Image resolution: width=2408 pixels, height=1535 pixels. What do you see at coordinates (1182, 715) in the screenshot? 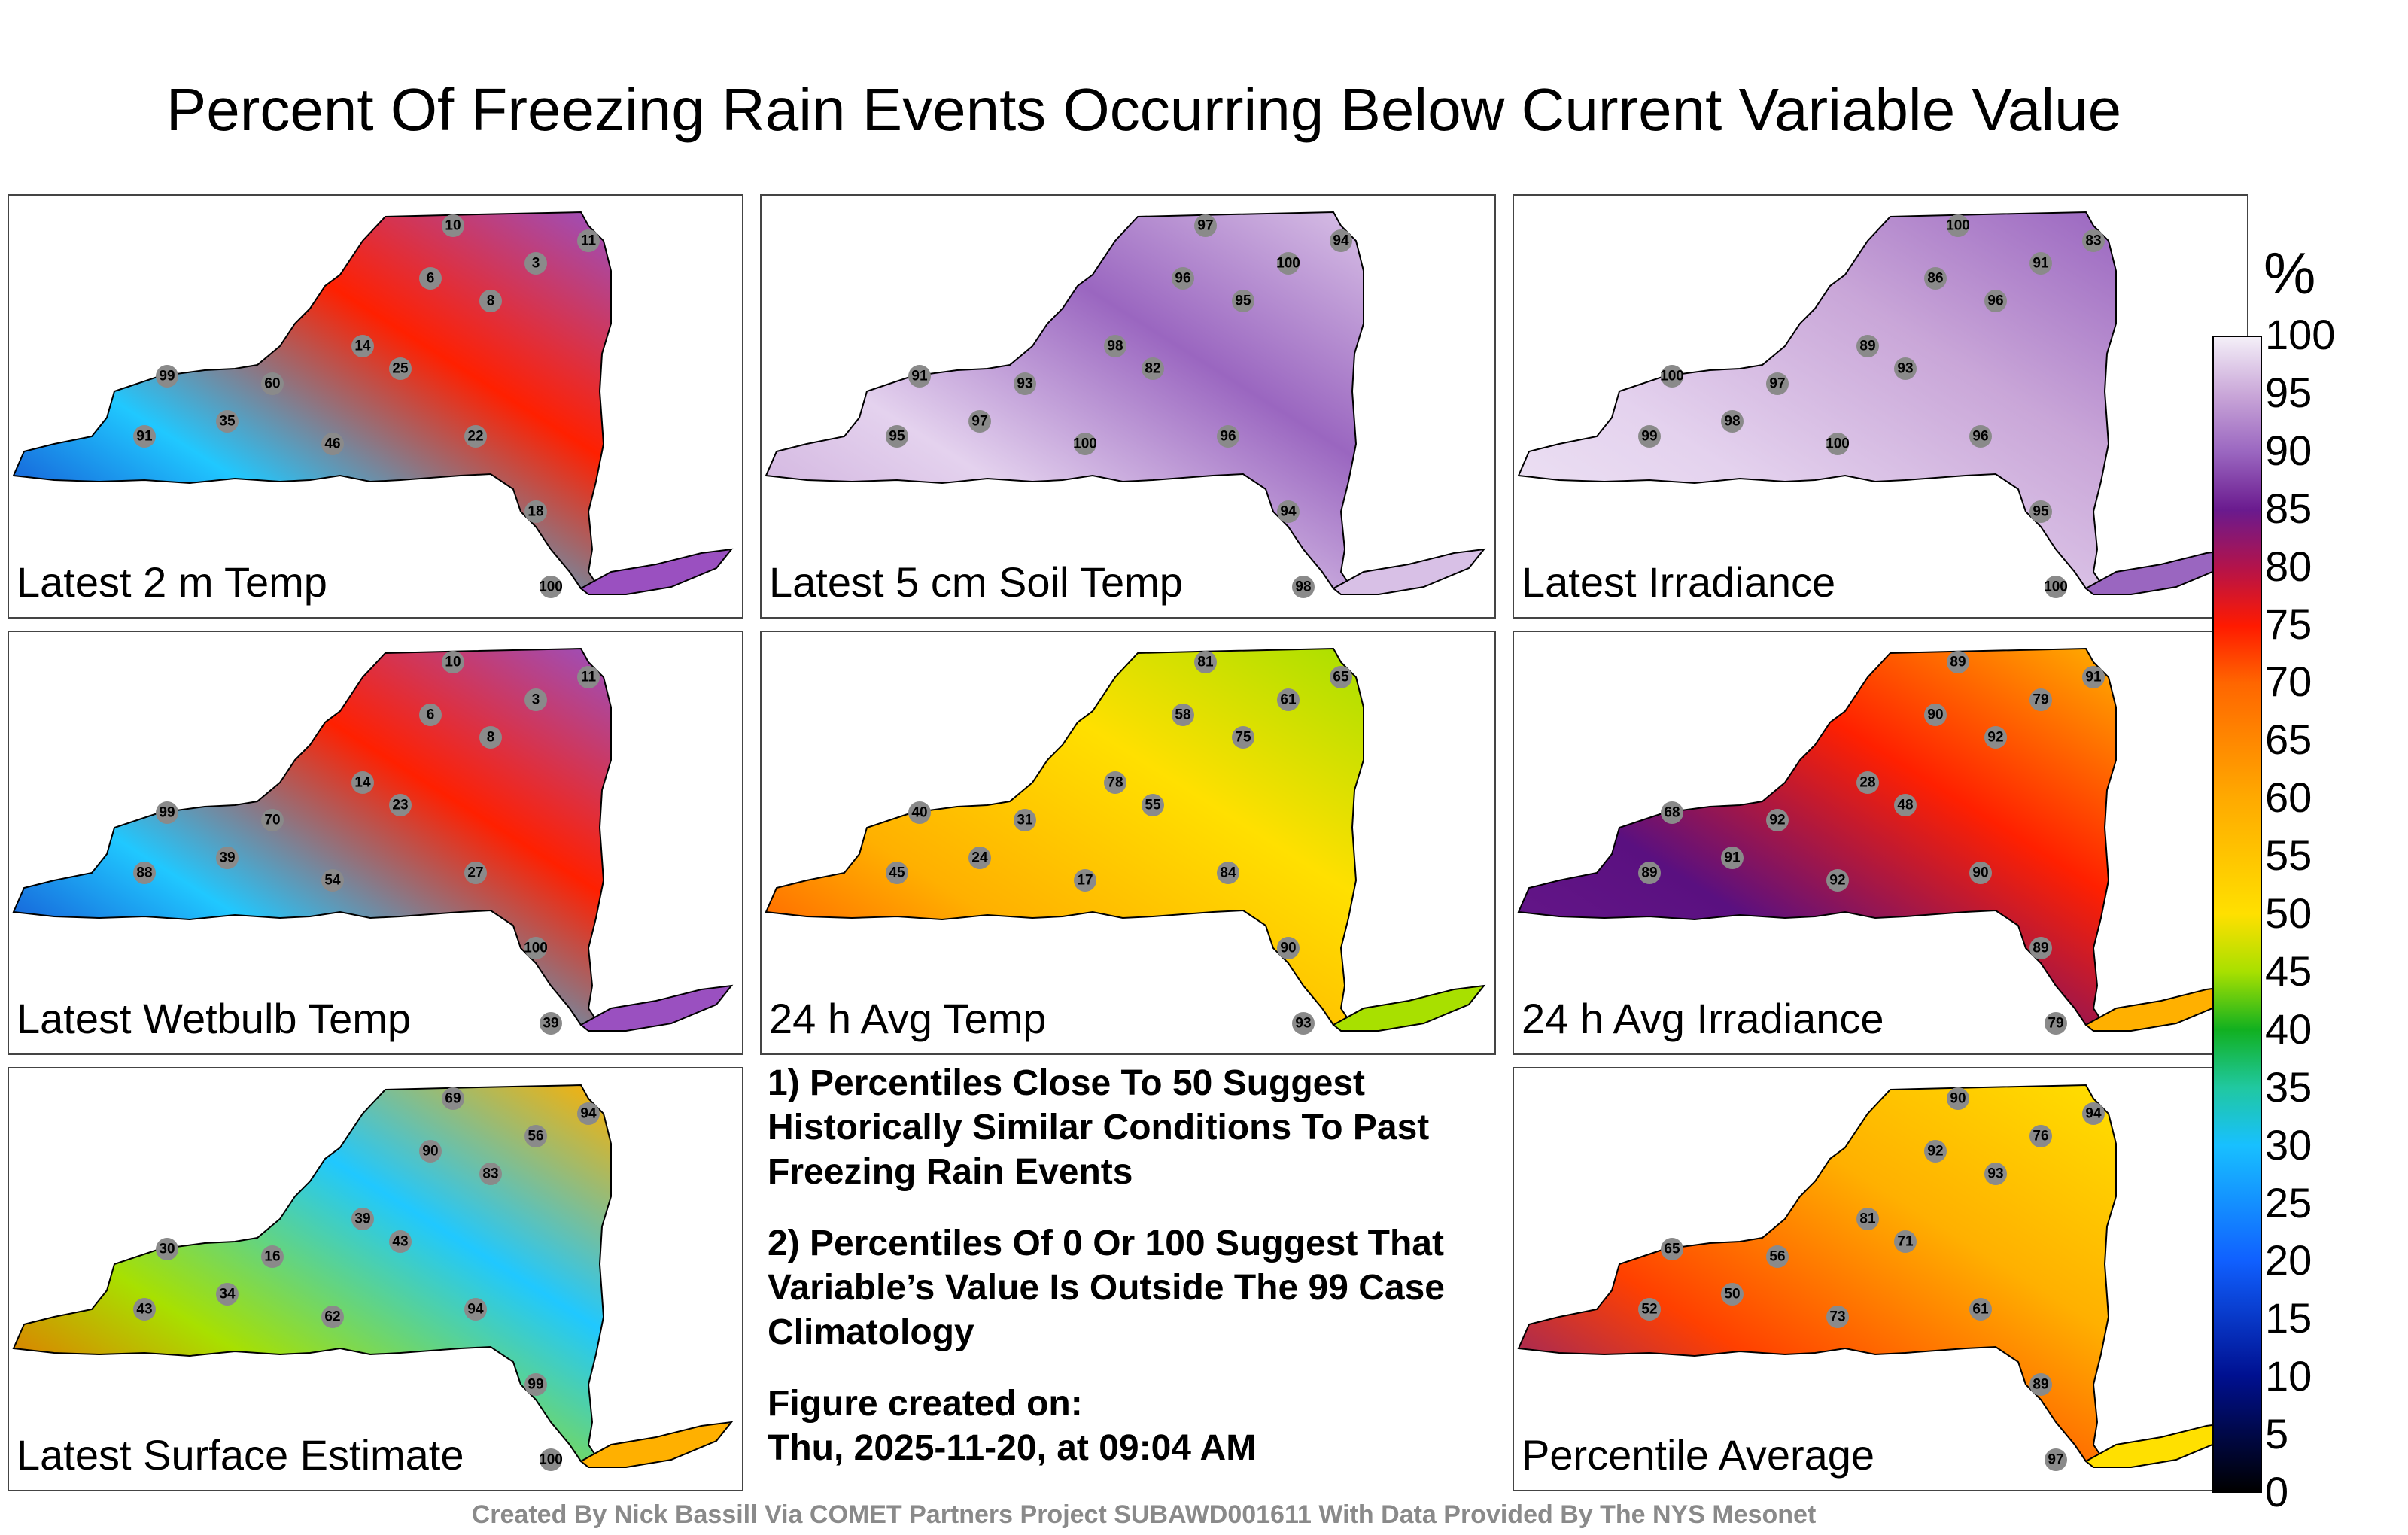
I see `station-value: 58` at bounding box center [1182, 715].